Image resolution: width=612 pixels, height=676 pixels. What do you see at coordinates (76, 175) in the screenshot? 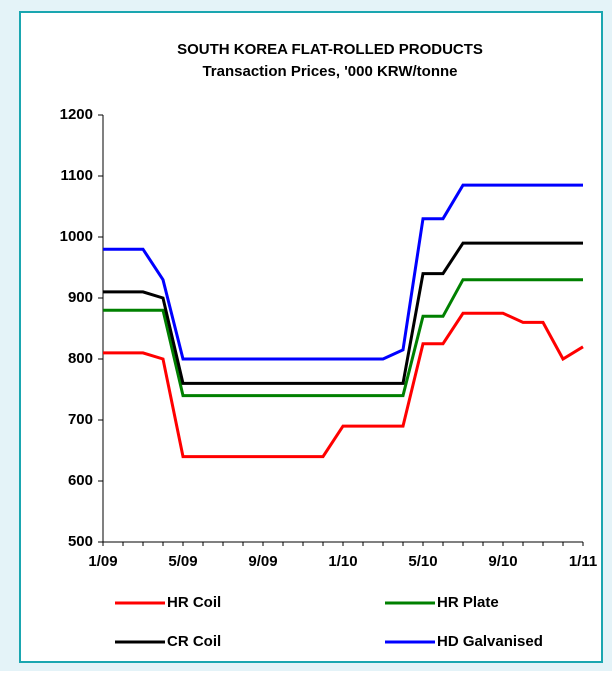
I see `y-tick-label: 1100` at bounding box center [76, 175].